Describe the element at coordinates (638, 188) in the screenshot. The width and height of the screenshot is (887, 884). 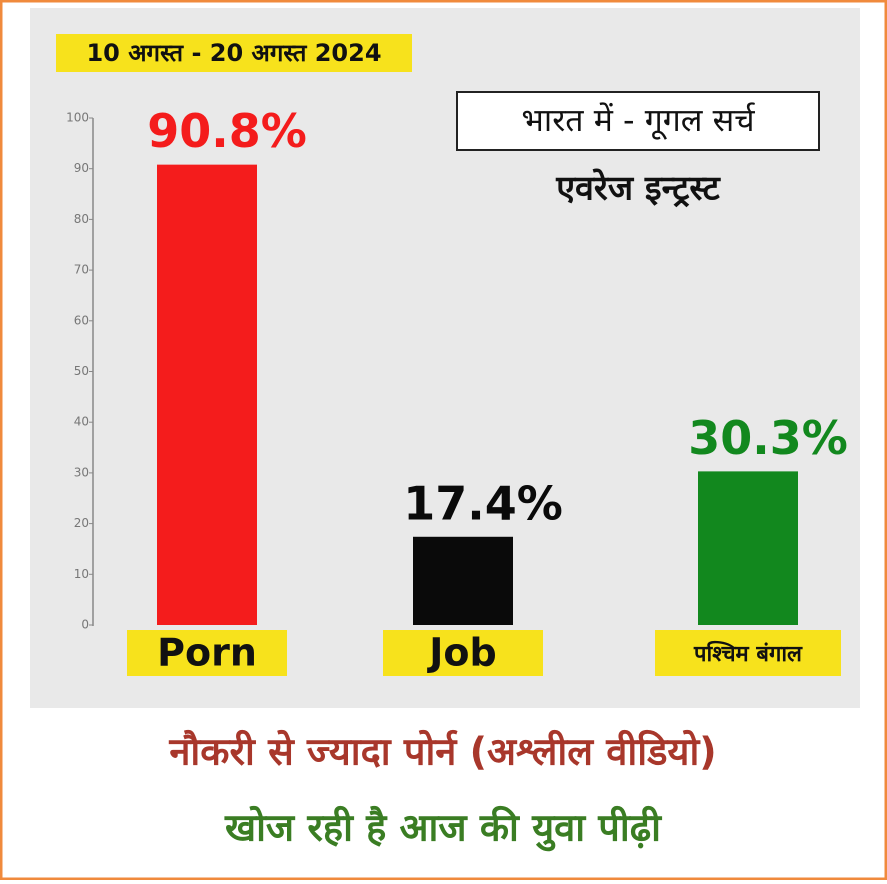
I see `annotation: एवरेज इन्ट्रस्ट` at that location.